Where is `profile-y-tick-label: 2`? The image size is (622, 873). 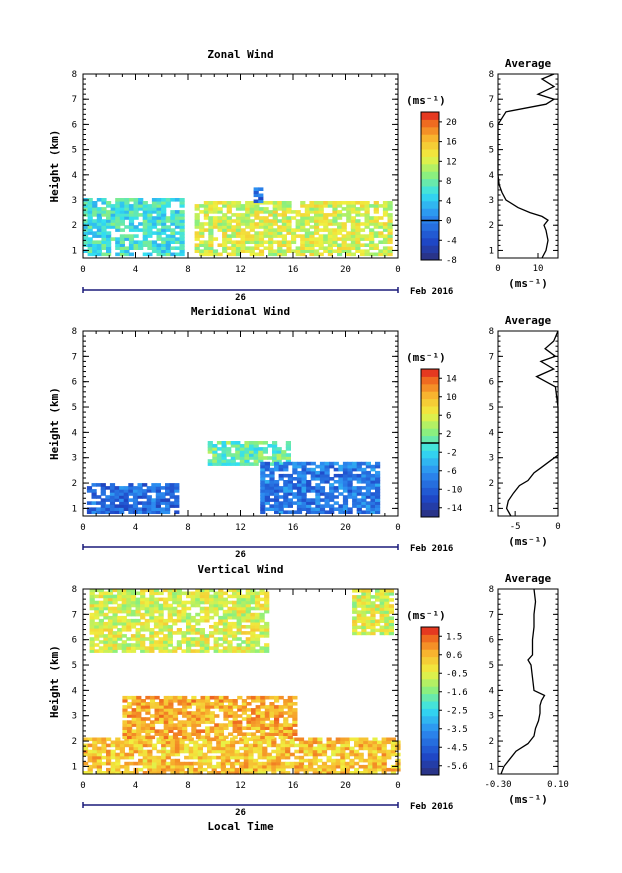 profile-y-tick-label: 2 is located at coordinates (491, 742).